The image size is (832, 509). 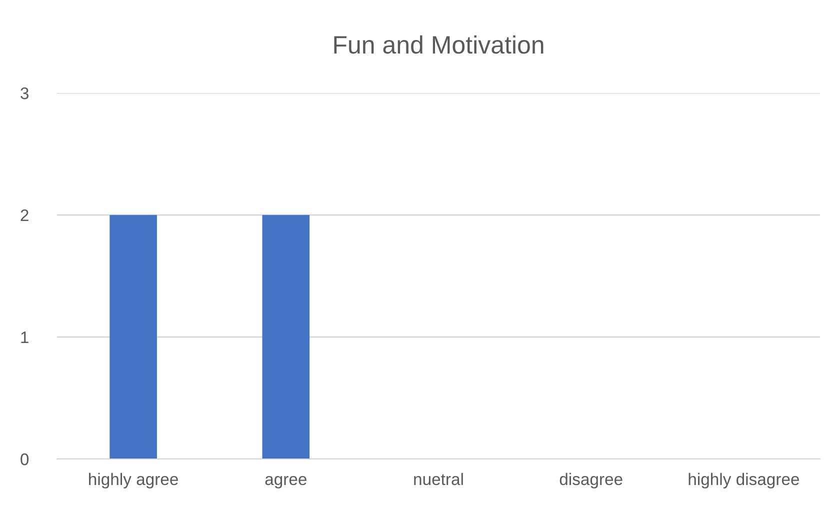 I want to click on y-tick-label: 3, so click(x=24, y=93).